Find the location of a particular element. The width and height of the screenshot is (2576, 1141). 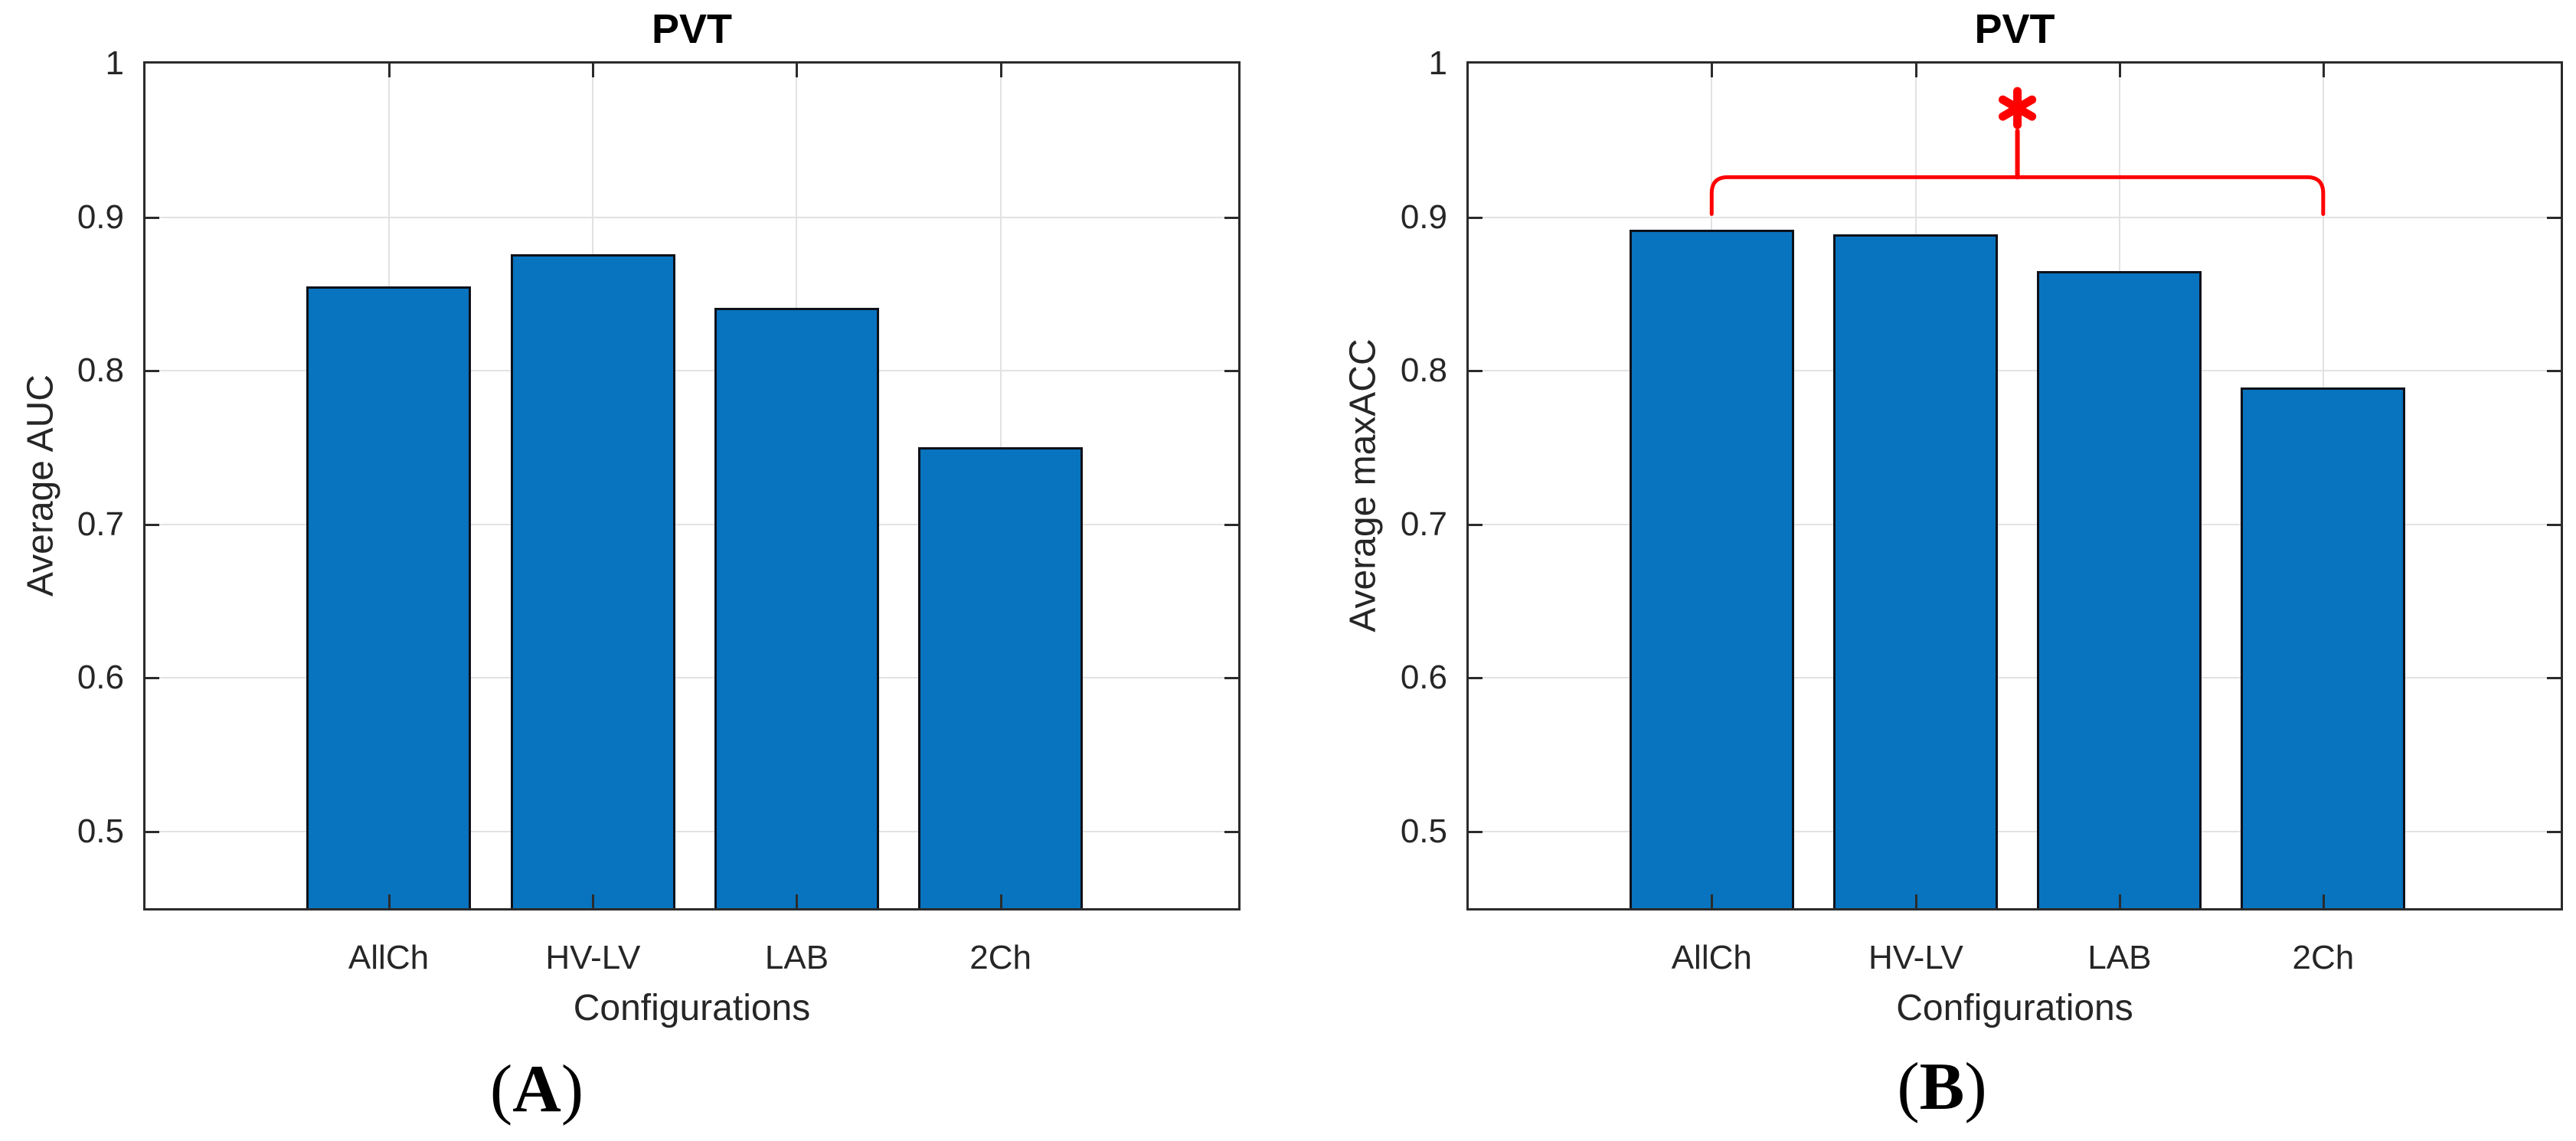

caption-a-close-paren: ) is located at coordinates (572, 1089).